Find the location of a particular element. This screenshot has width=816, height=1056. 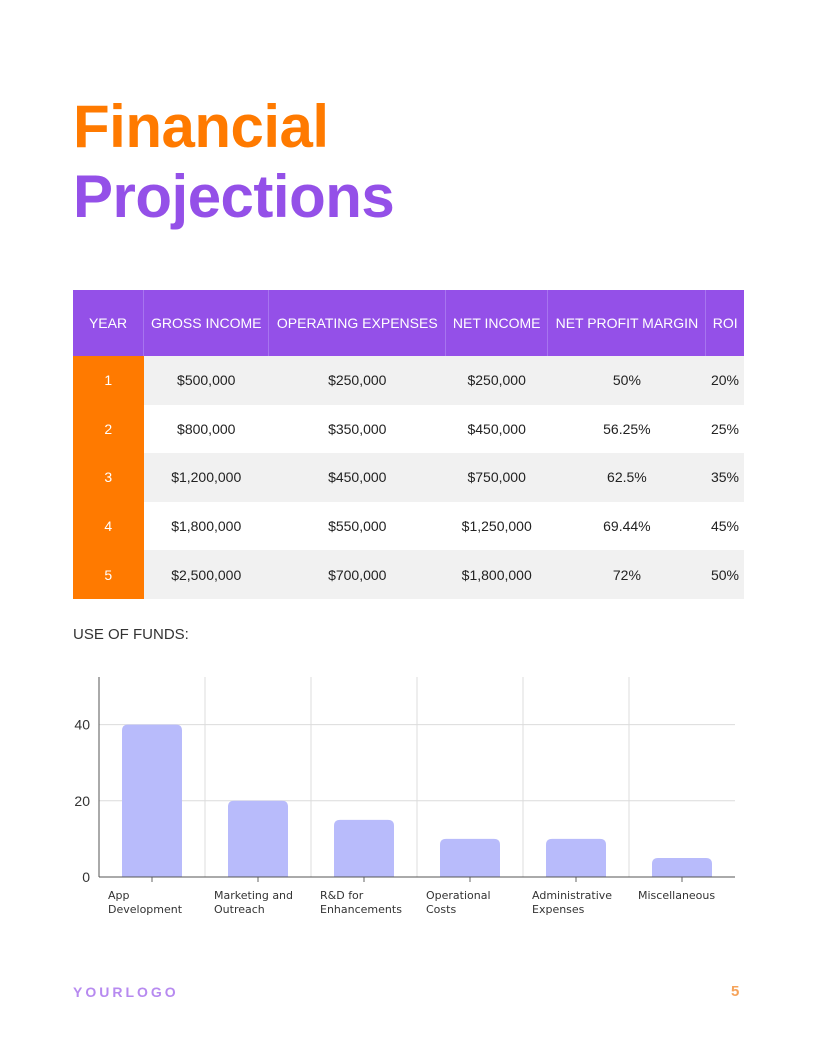

logo: YOURLOGO is located at coordinates (126, 992).